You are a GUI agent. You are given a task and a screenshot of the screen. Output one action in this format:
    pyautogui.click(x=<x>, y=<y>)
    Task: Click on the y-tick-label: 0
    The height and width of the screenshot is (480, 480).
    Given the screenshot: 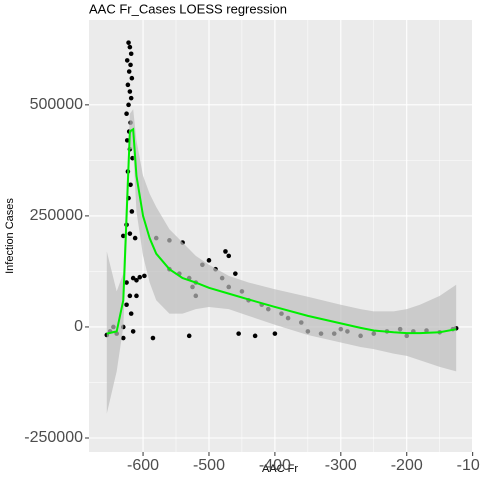 What is the action you would take?
    pyautogui.click(x=78, y=326)
    